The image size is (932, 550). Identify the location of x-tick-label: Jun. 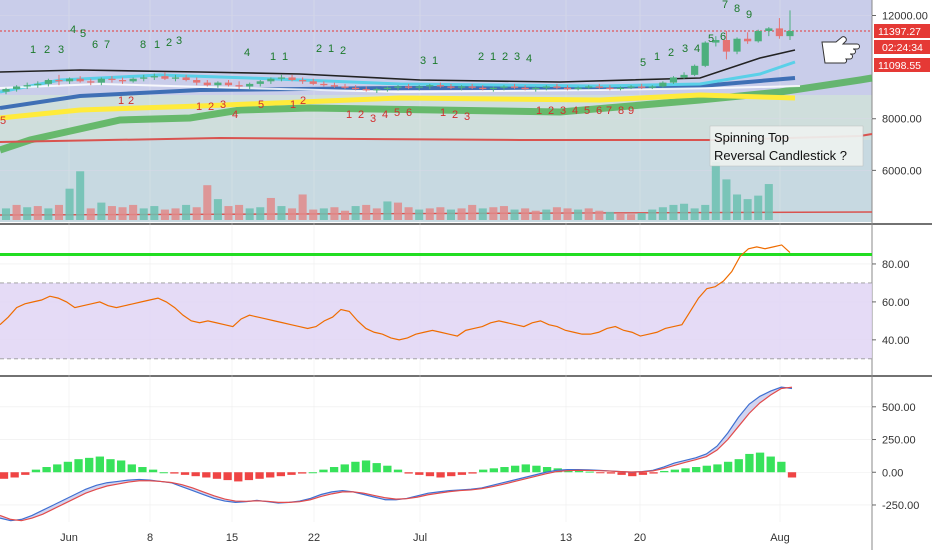
(69, 538).